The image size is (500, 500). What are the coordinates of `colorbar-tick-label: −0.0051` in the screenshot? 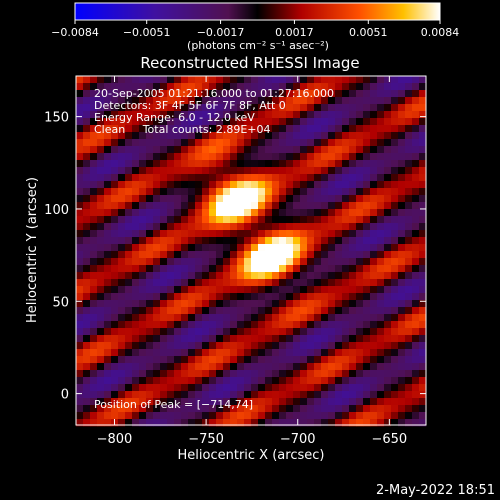 It's located at (147, 32).